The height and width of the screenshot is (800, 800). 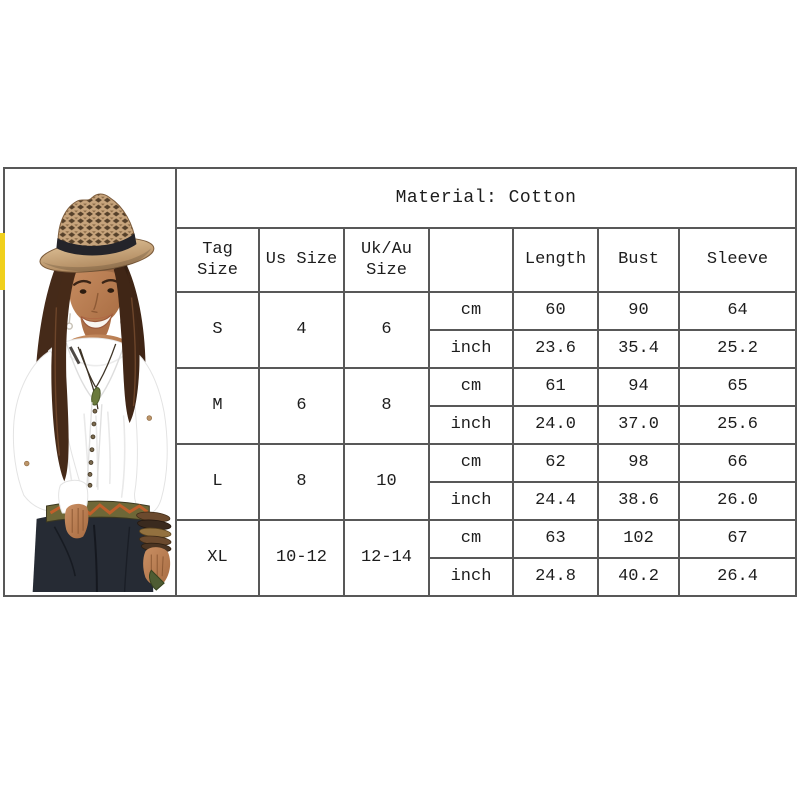 What do you see at coordinates (555, 311) in the screenshot?
I see `length-value: 60` at bounding box center [555, 311].